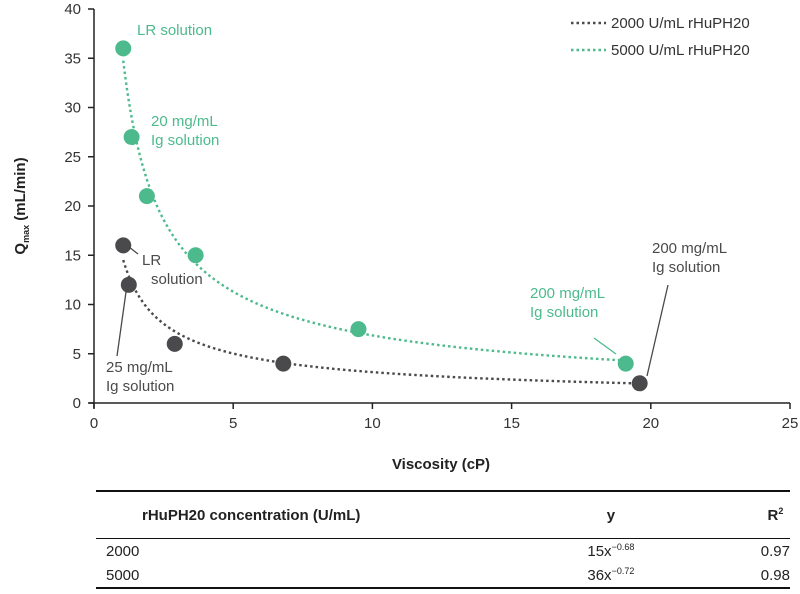 The image size is (800, 594). I want to click on legend: 2000 U/mL rHuPH20 5000 U/mL rHuPH20, so click(660, 37).